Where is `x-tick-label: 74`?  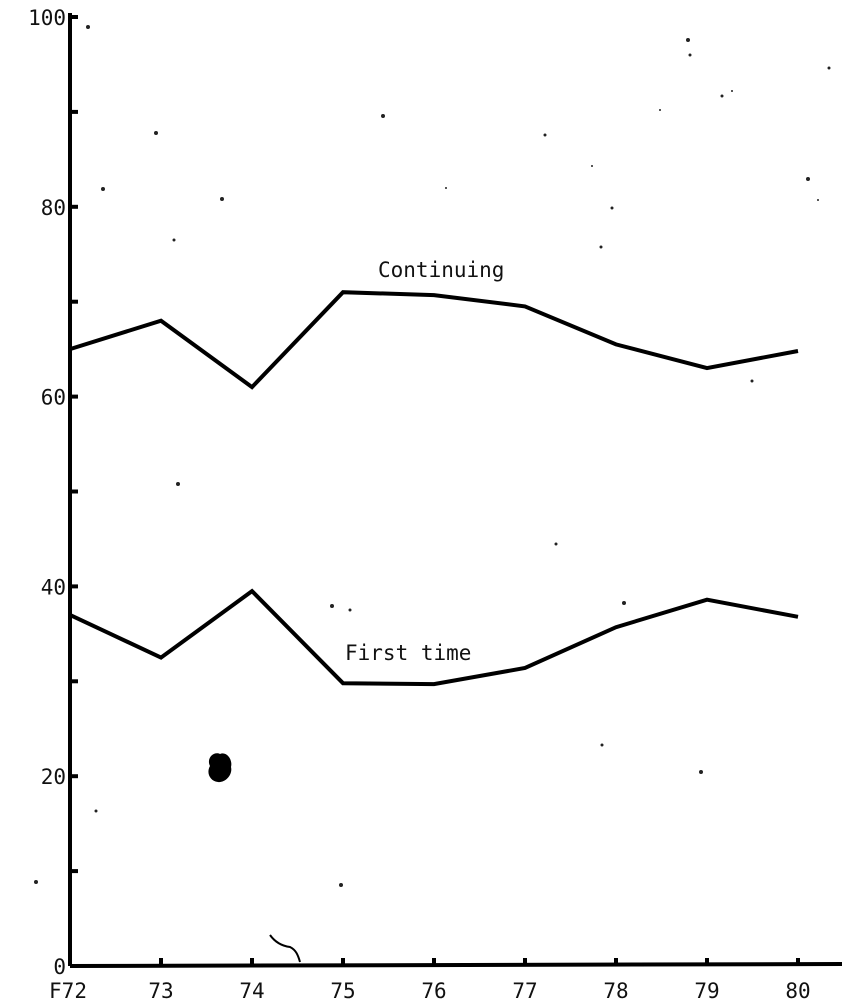 x-tick-label: 74 is located at coordinates (251, 991).